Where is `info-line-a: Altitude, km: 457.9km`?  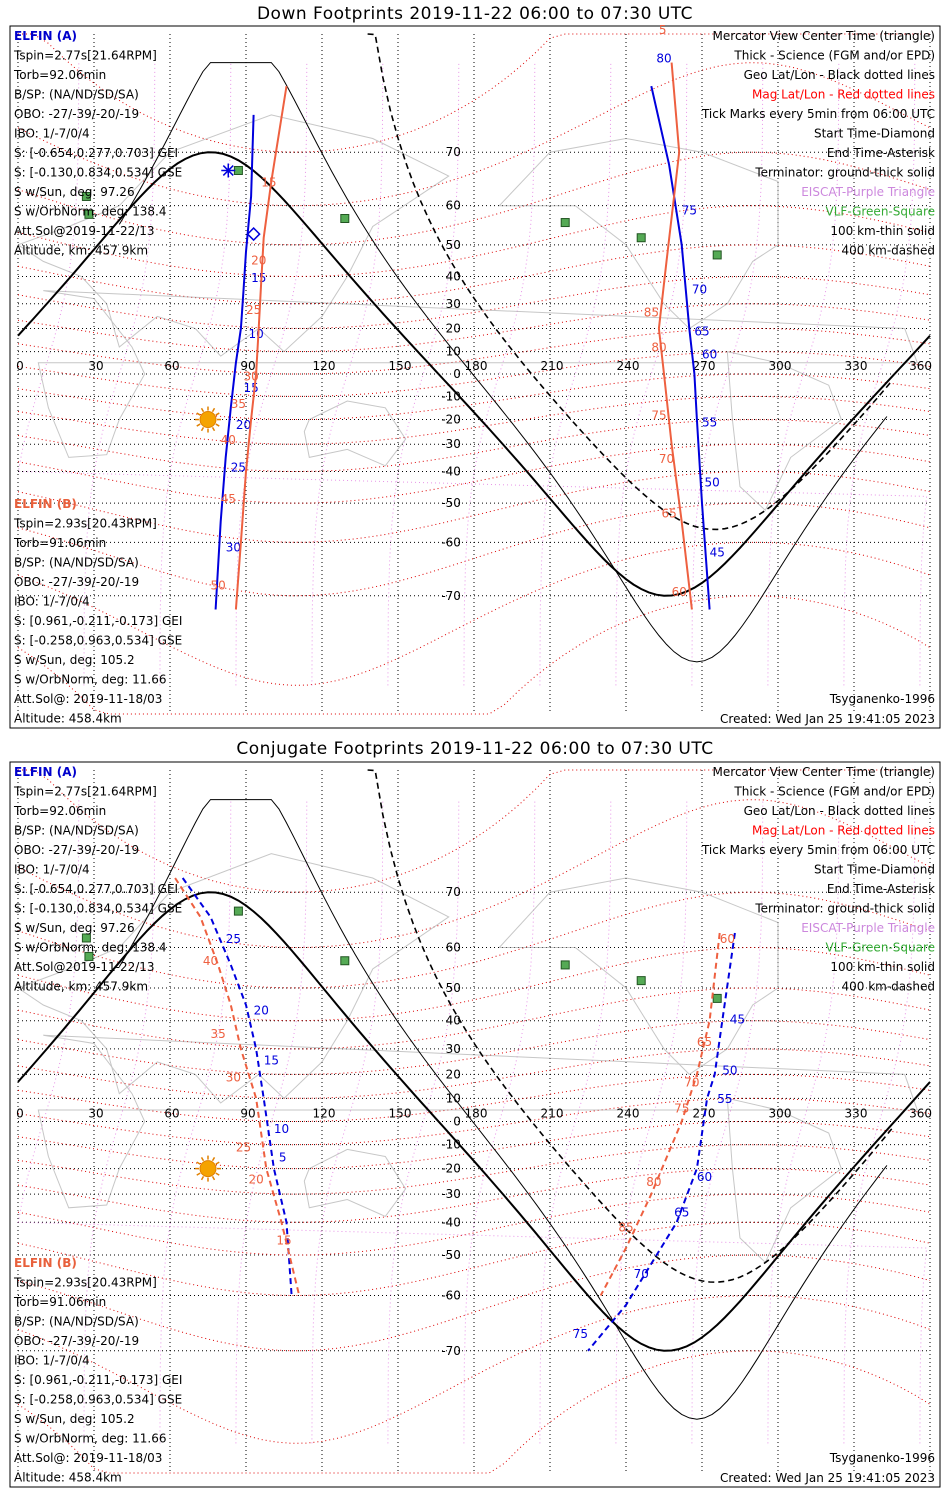 info-line-a: Altitude, km: 457.9km is located at coordinates (81, 987).